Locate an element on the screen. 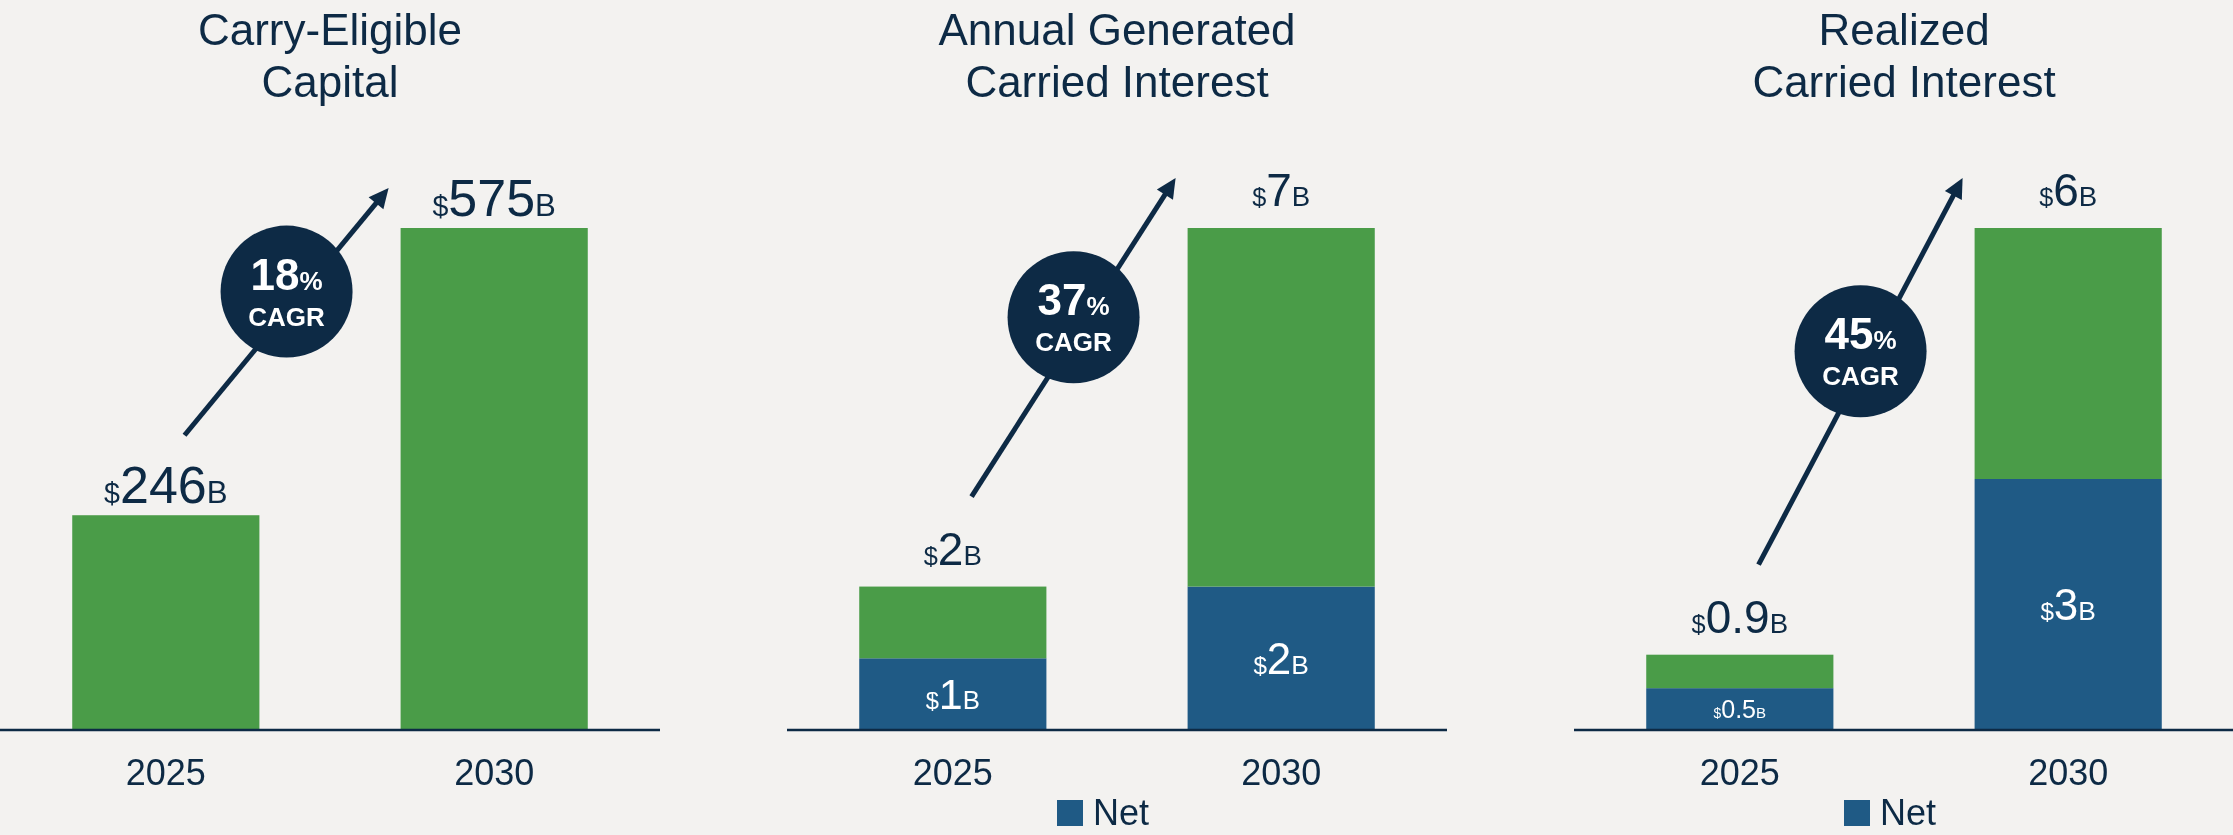 The image size is (2233, 835). data-label: $2B is located at coordinates (1281, 658).